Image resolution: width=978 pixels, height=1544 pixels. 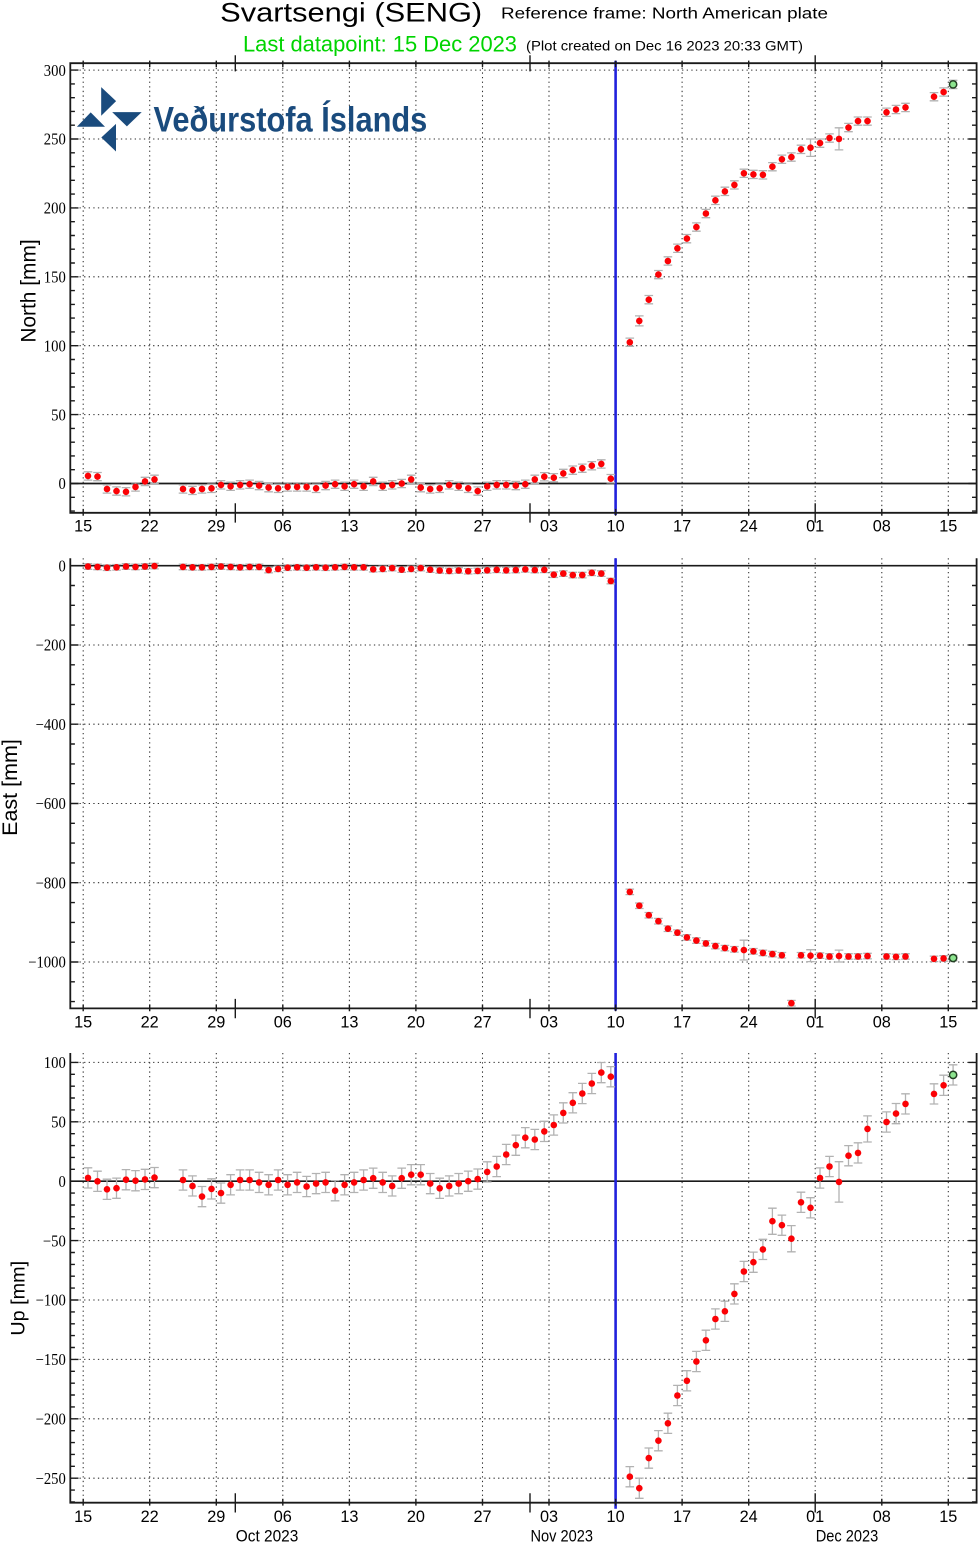 I want to click on svg-text: −600, so click(x=51, y=803).